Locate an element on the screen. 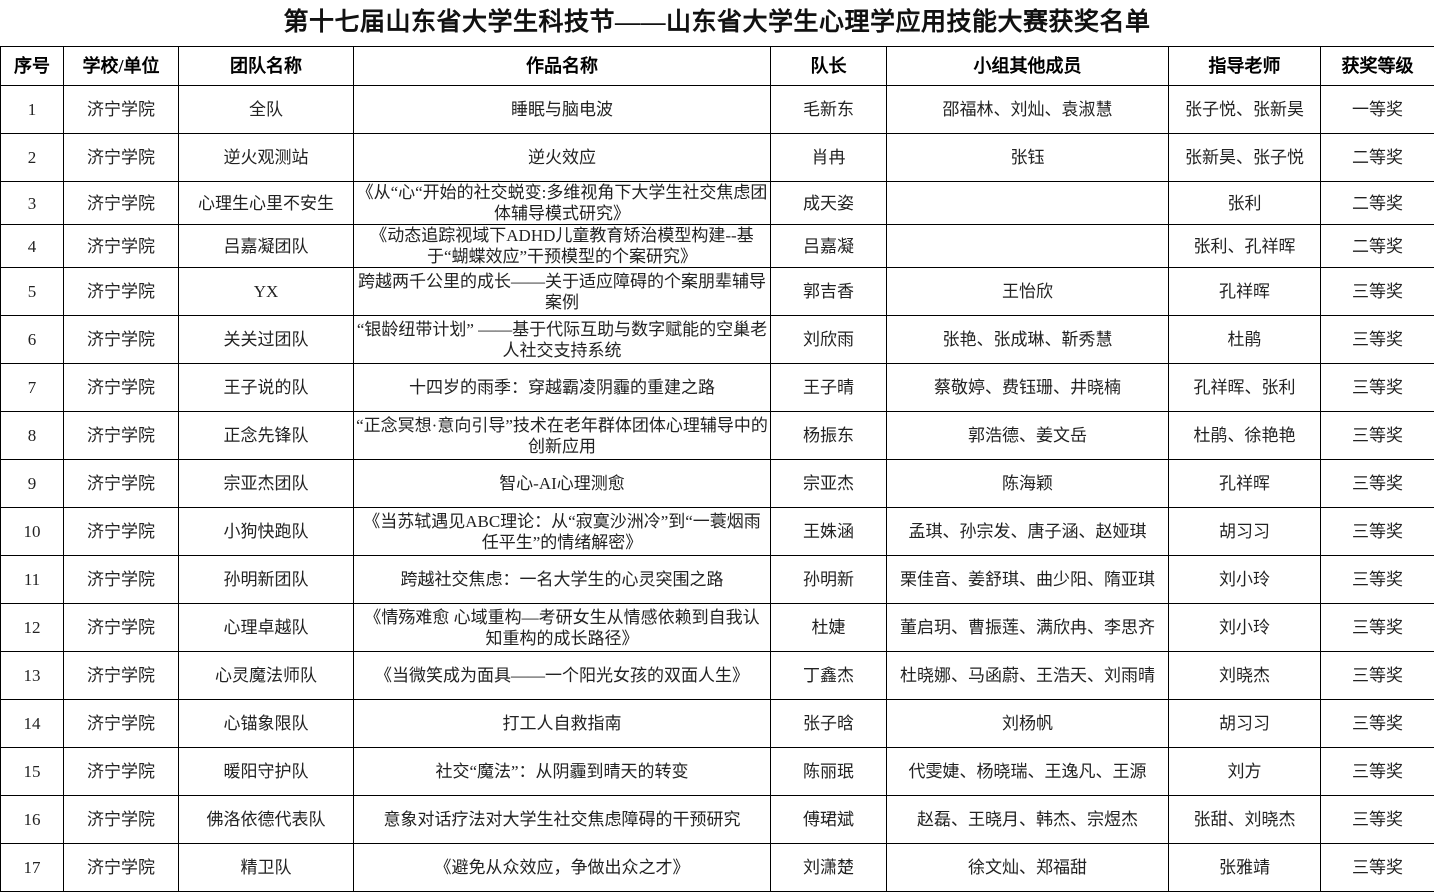 The image size is (1434, 892). cell-advisor: 刘小玲 is located at coordinates (1245, 580).